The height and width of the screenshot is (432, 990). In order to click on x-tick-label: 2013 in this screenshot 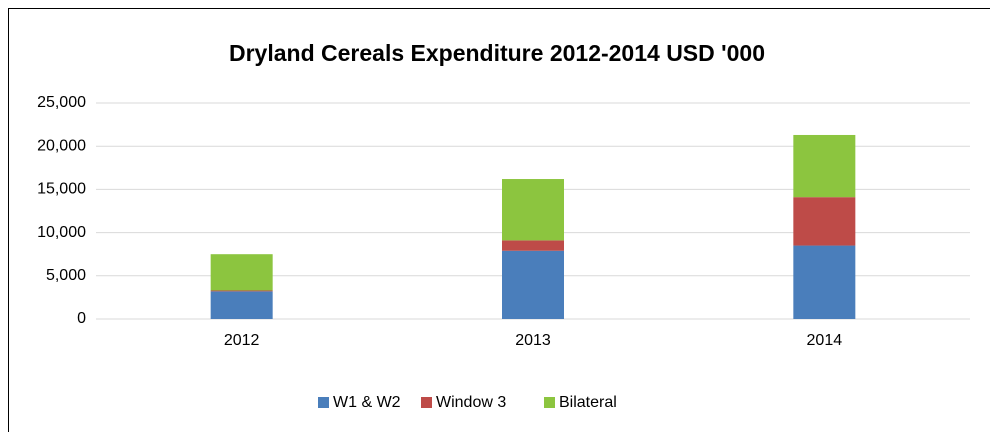, I will do `click(533, 340)`.